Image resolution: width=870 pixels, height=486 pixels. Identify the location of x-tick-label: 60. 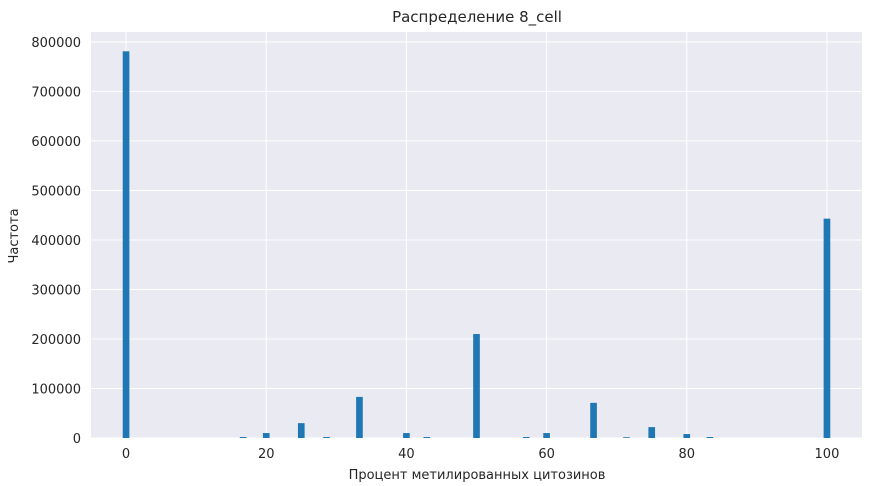
(546, 454).